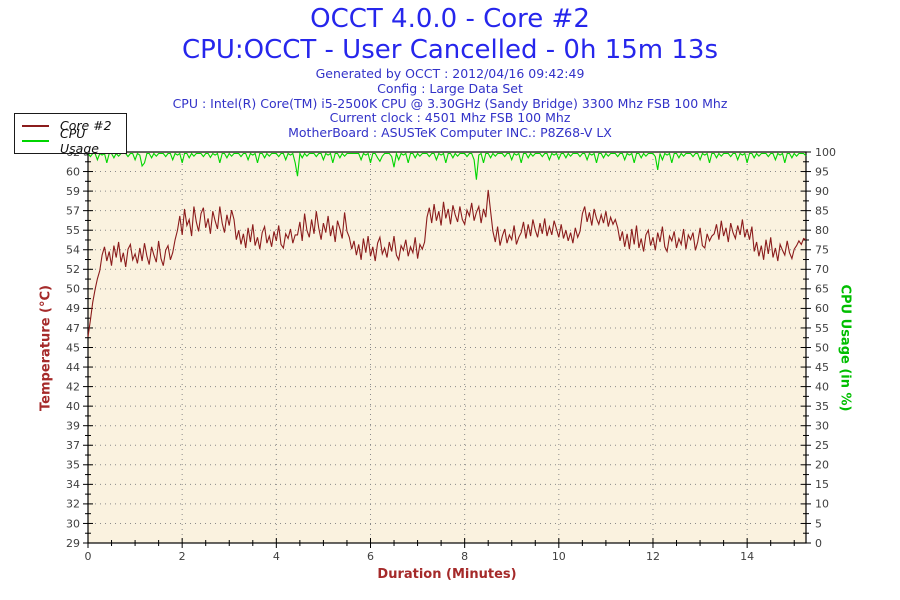 The image size is (900, 600). I want to click on svg-text: 80, so click(822, 230).